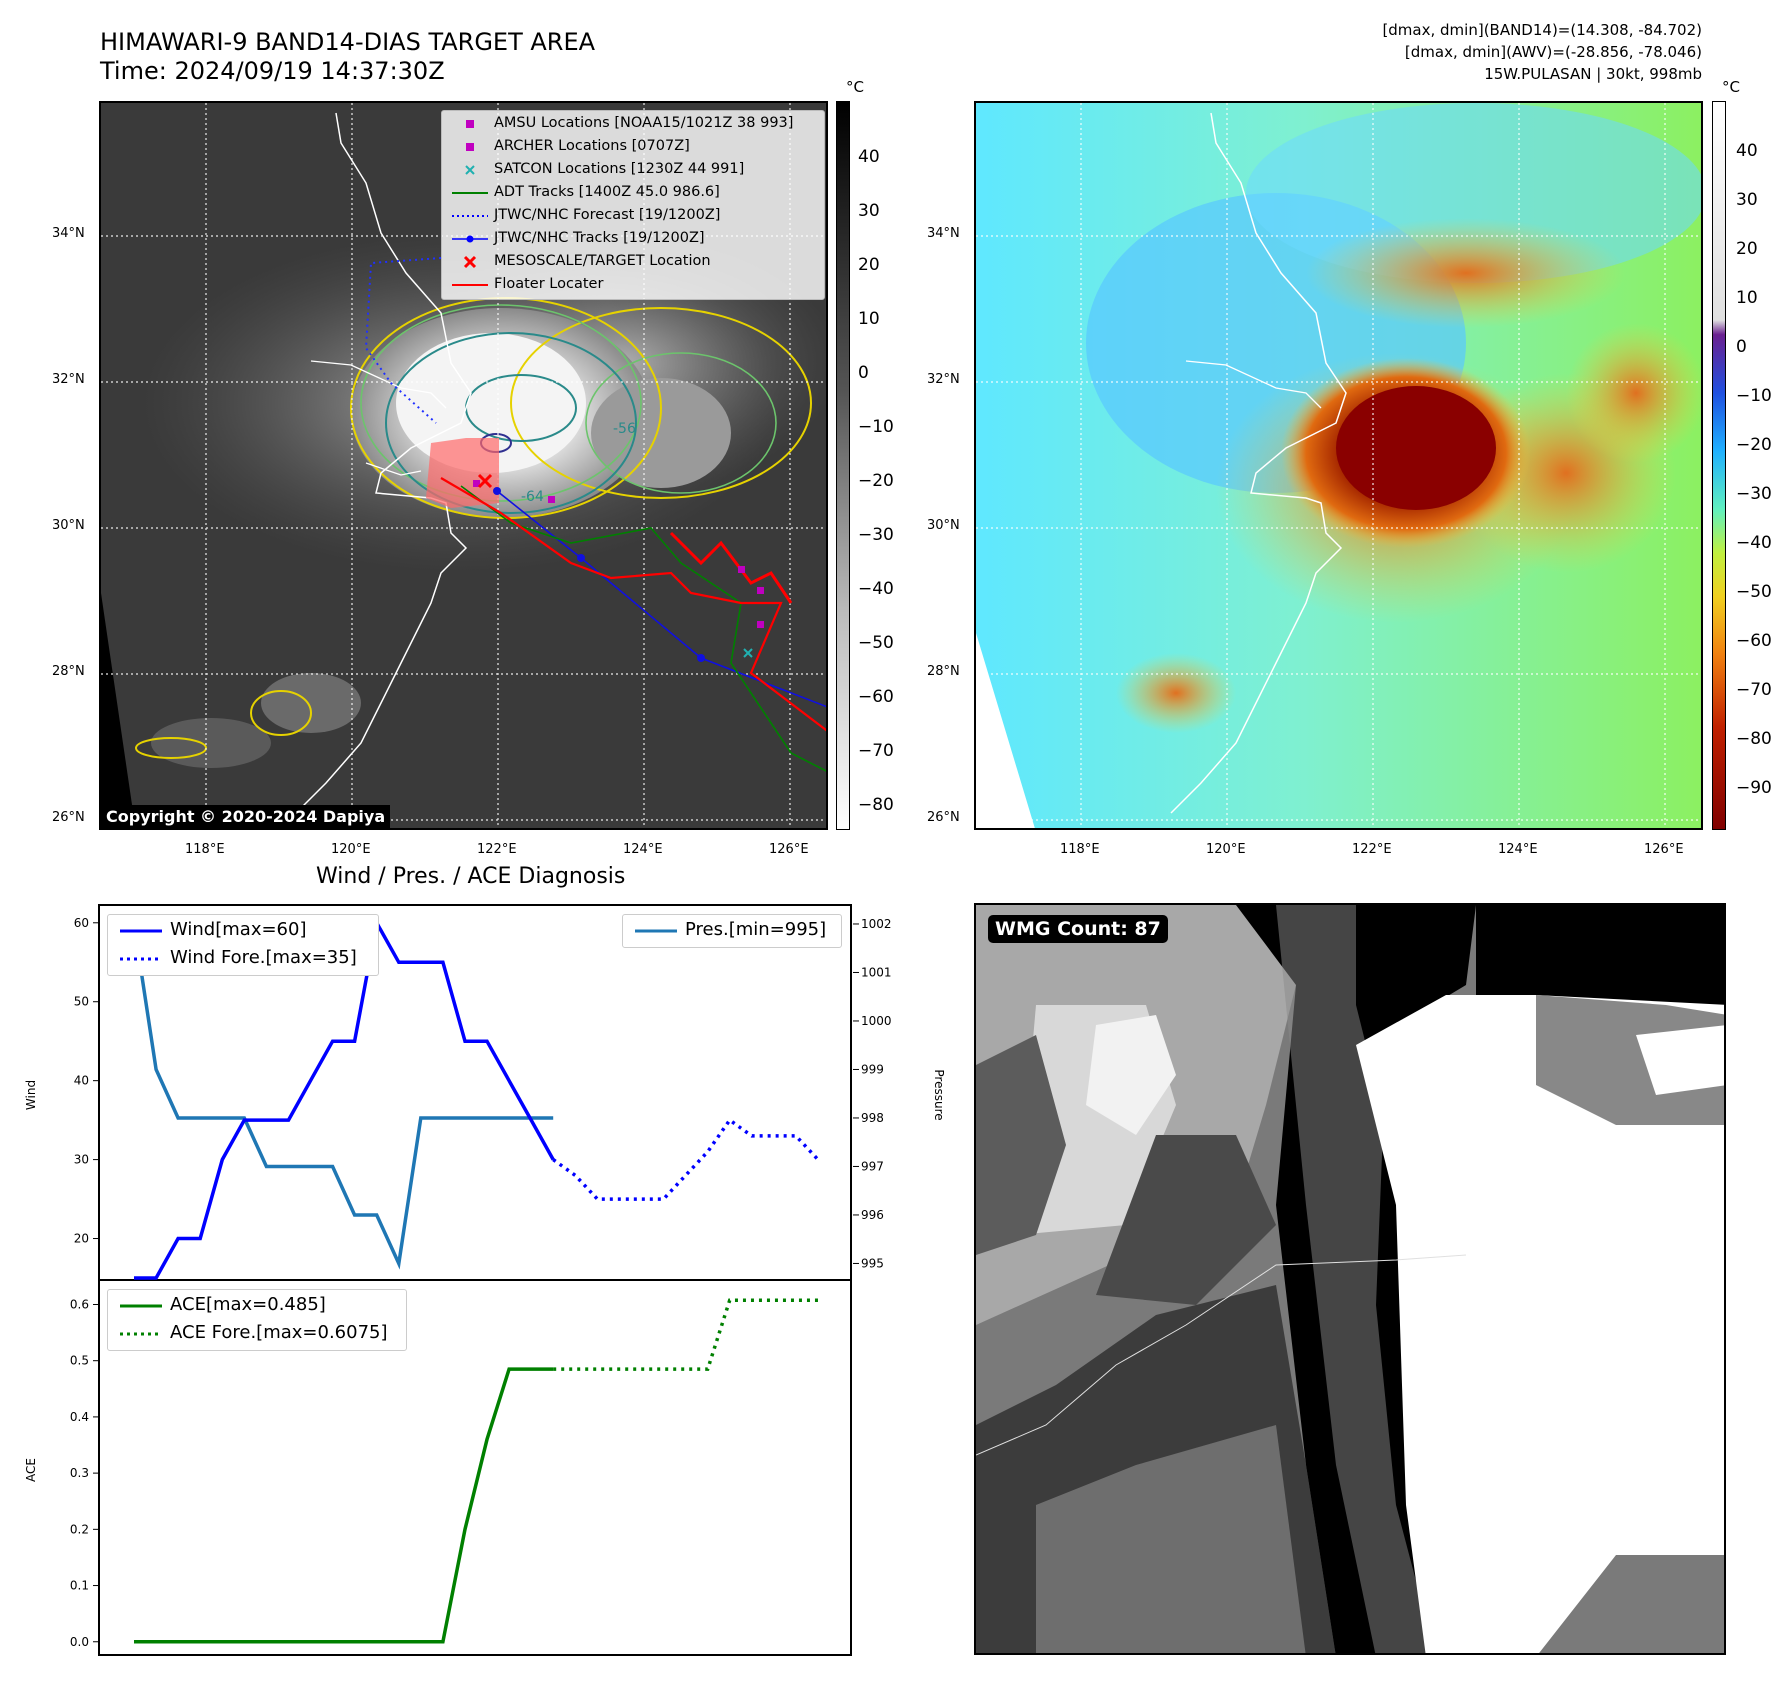  Describe the element at coordinates (872, 1263) in the screenshot. I see `pressure-tick-label: 995` at that location.